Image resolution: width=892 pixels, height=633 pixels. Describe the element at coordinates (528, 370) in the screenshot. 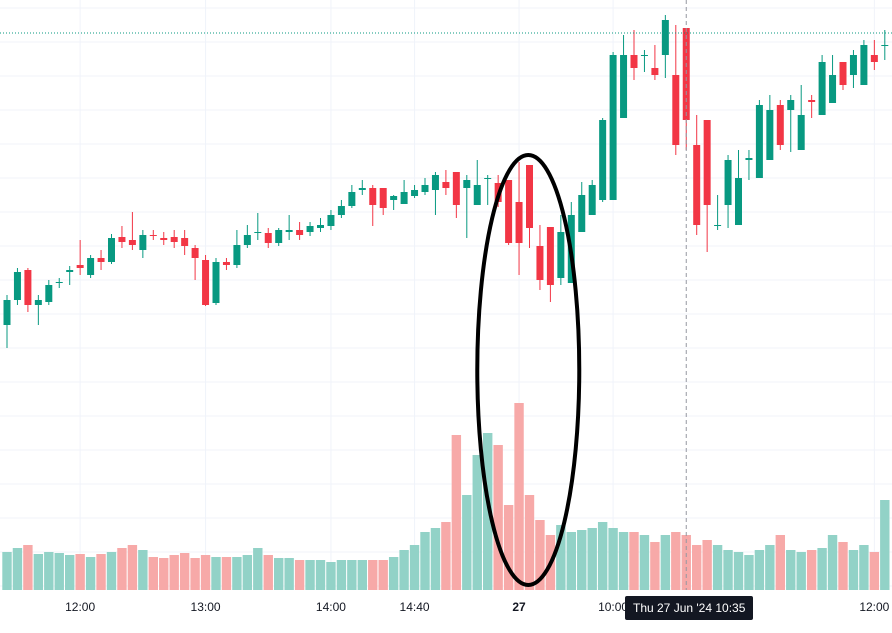

I see `ellipse-annotation` at that location.